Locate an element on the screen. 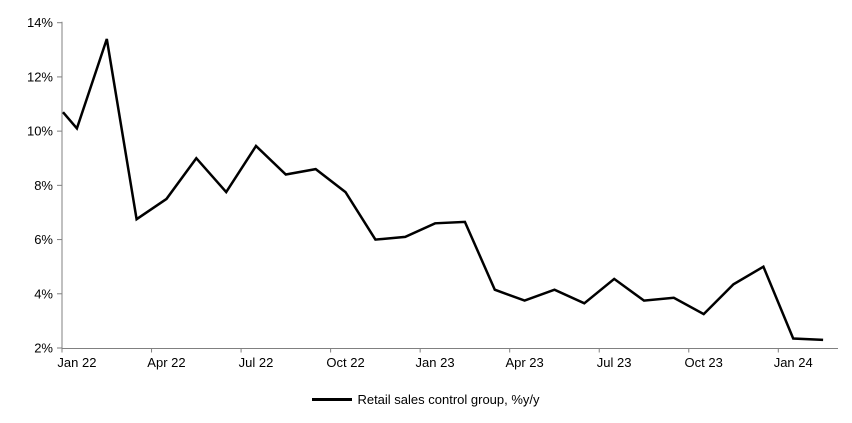  chart-legend: Retail sales control group, %y/y is located at coordinates (426, 399).